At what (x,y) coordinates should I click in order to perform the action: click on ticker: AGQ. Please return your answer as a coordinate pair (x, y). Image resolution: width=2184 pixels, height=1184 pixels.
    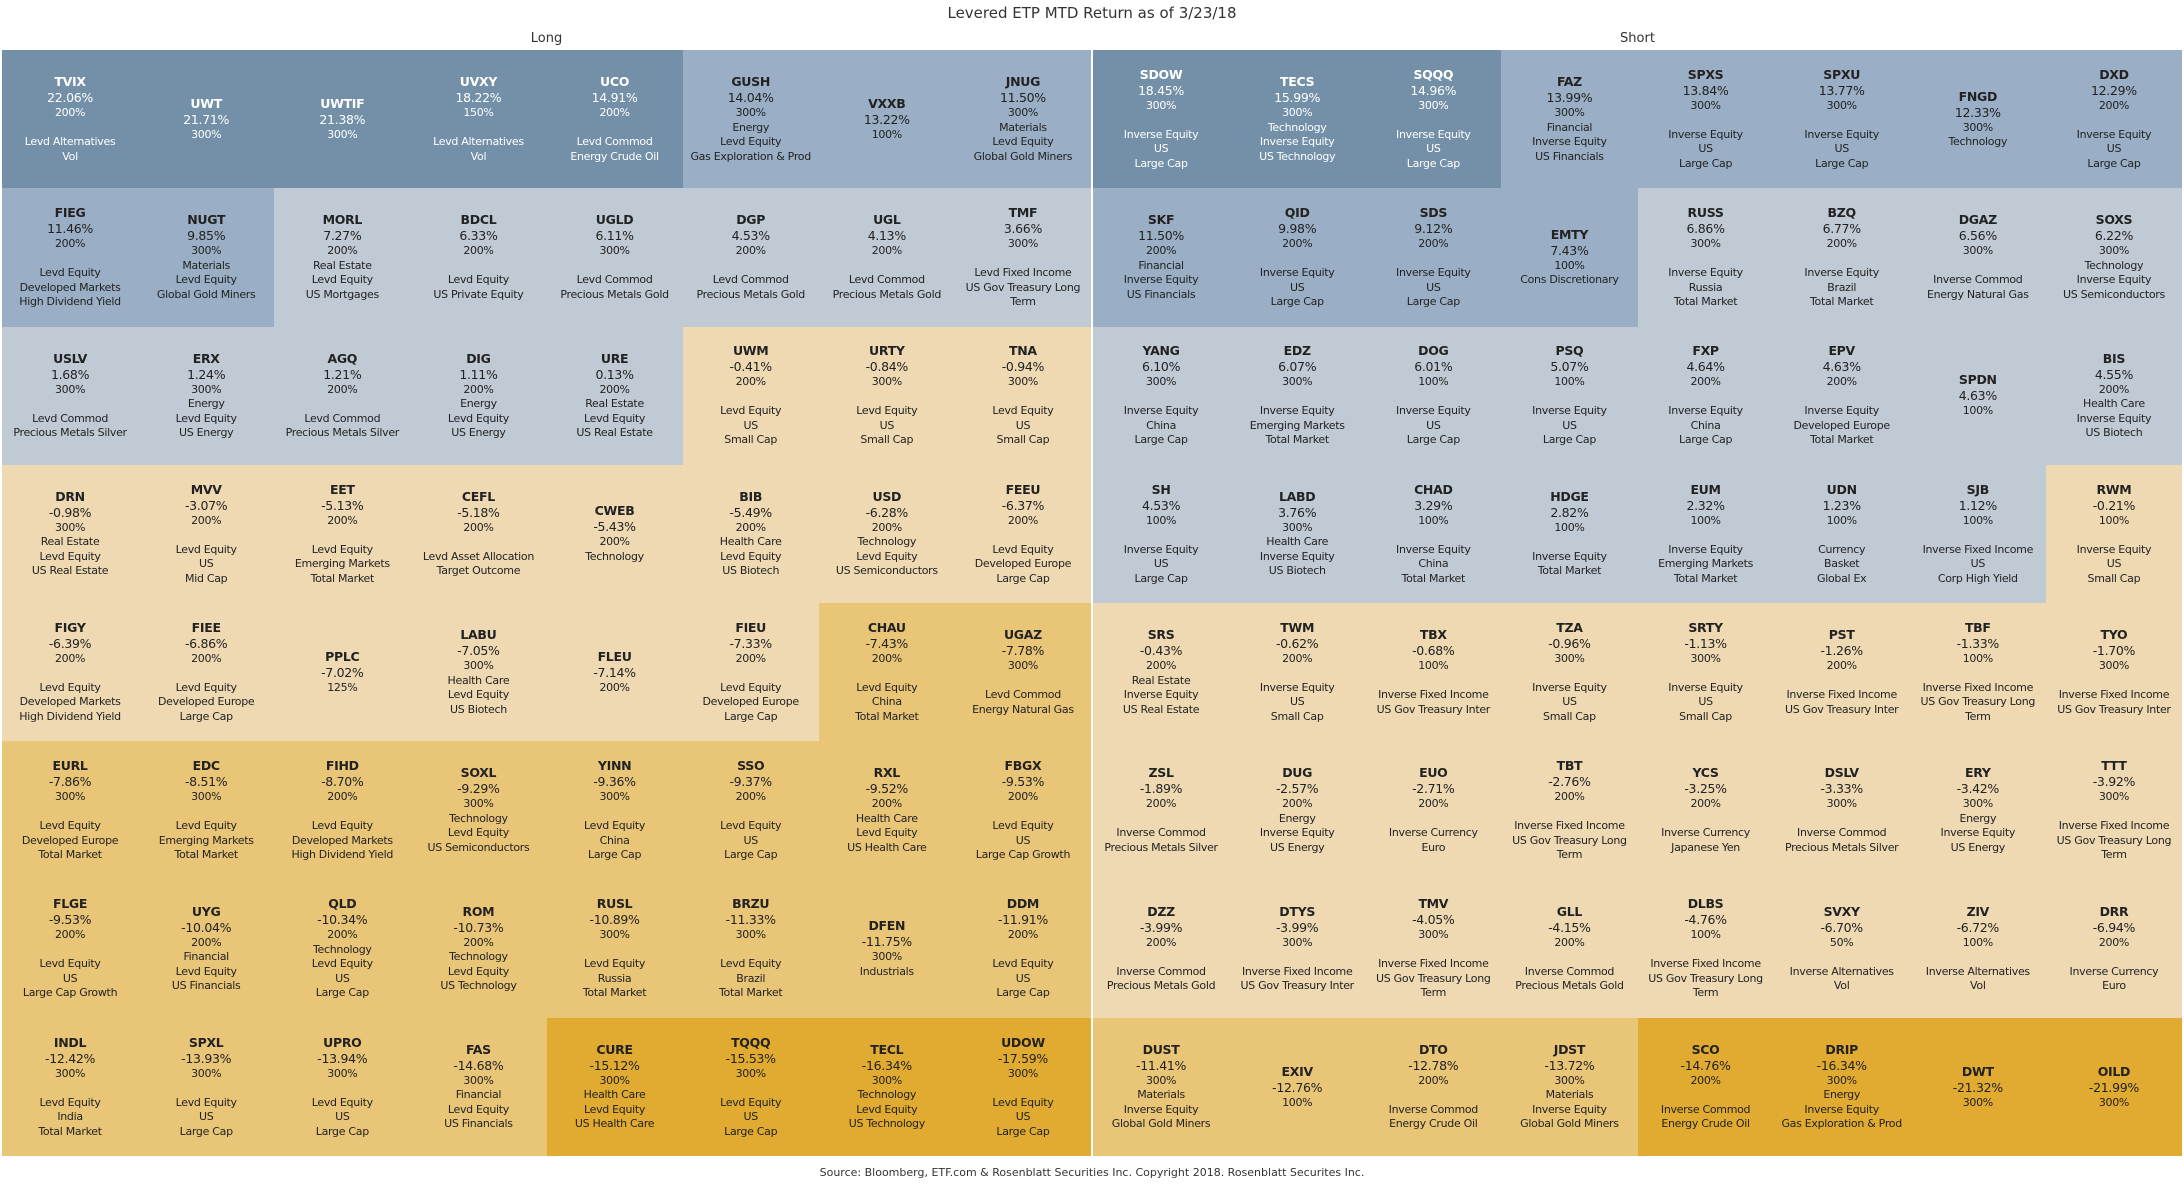
    Looking at the image, I should click on (342, 358).